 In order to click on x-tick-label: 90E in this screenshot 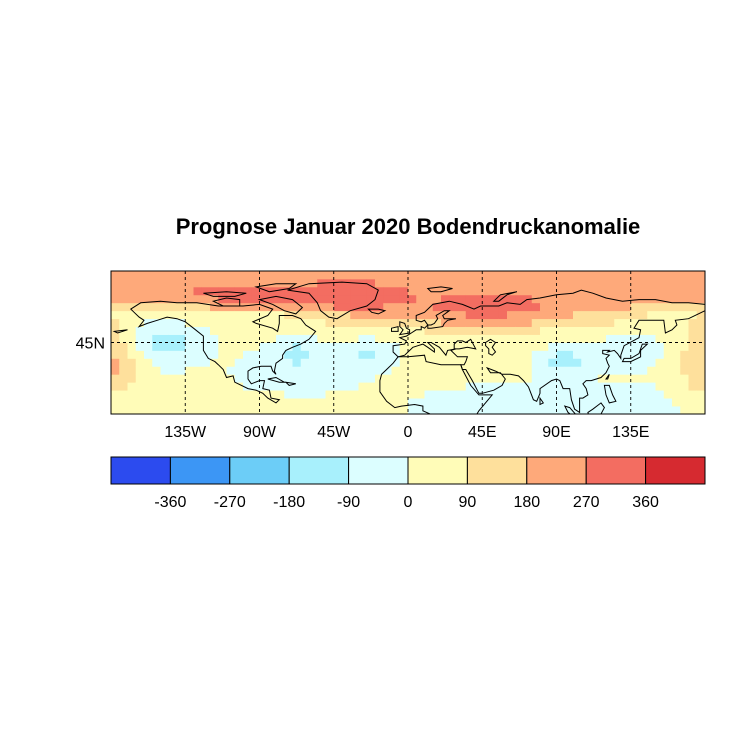, I will do `click(556, 432)`.